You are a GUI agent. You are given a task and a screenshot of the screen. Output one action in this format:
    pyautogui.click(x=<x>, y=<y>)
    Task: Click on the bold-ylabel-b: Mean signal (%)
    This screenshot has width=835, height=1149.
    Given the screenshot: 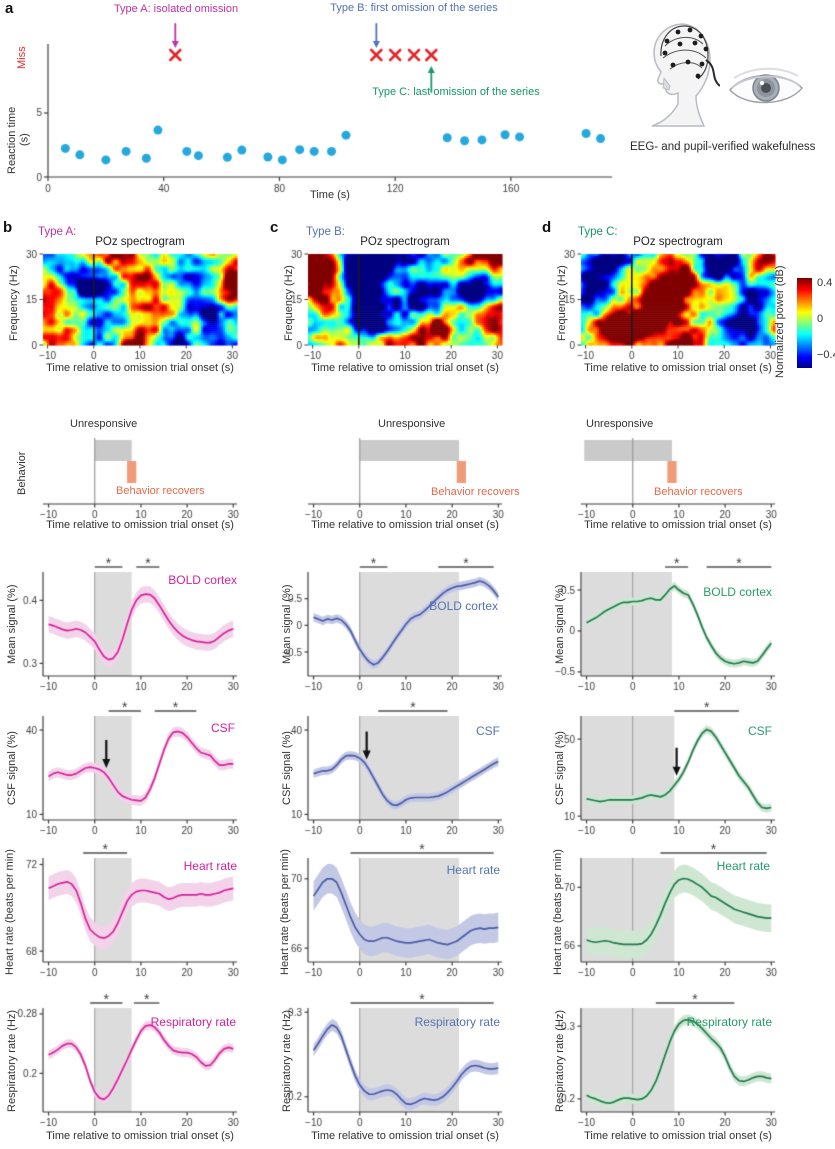 What is the action you would take?
    pyautogui.click(x=12, y=624)
    